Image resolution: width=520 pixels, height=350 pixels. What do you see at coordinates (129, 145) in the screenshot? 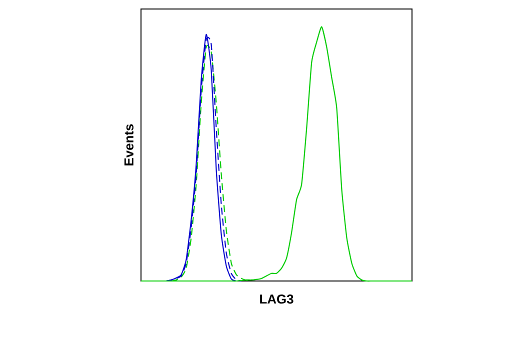
I see `y-axis-title: Events` at bounding box center [129, 145].